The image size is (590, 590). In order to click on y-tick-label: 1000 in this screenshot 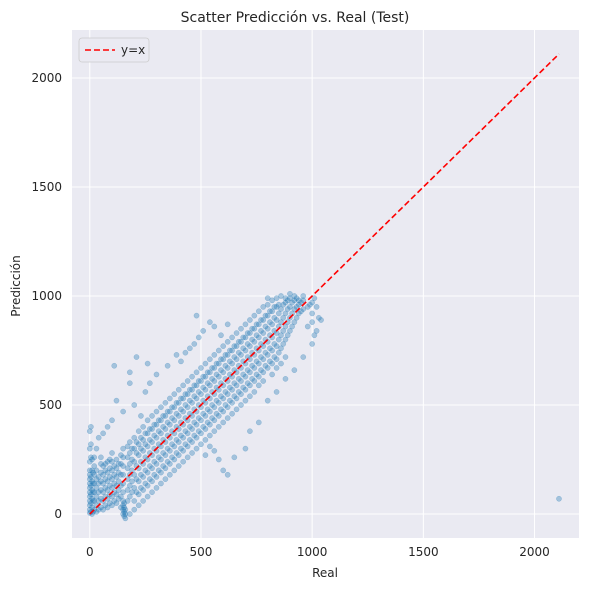, I will do `click(46, 296)`.